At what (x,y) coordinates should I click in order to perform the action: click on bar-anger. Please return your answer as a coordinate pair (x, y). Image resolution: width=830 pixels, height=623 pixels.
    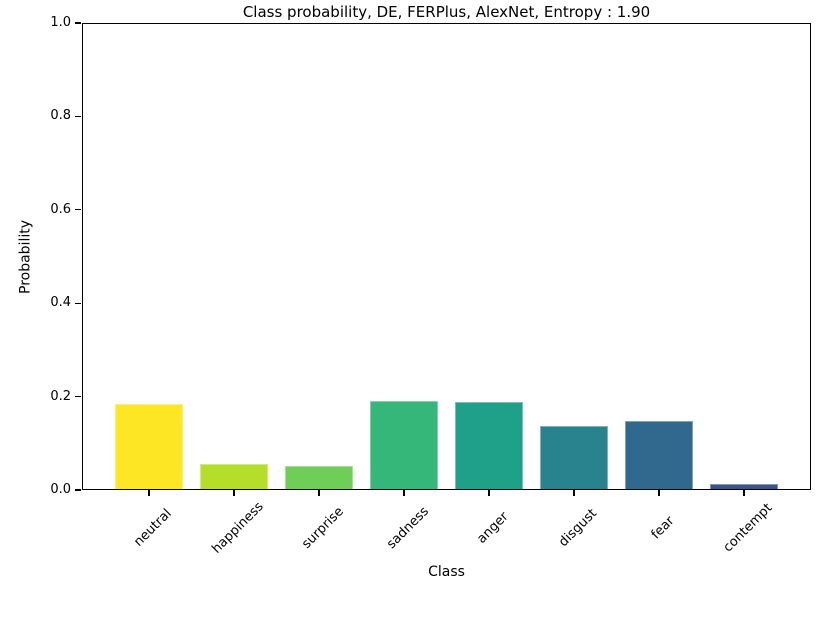
    Looking at the image, I should click on (489, 446).